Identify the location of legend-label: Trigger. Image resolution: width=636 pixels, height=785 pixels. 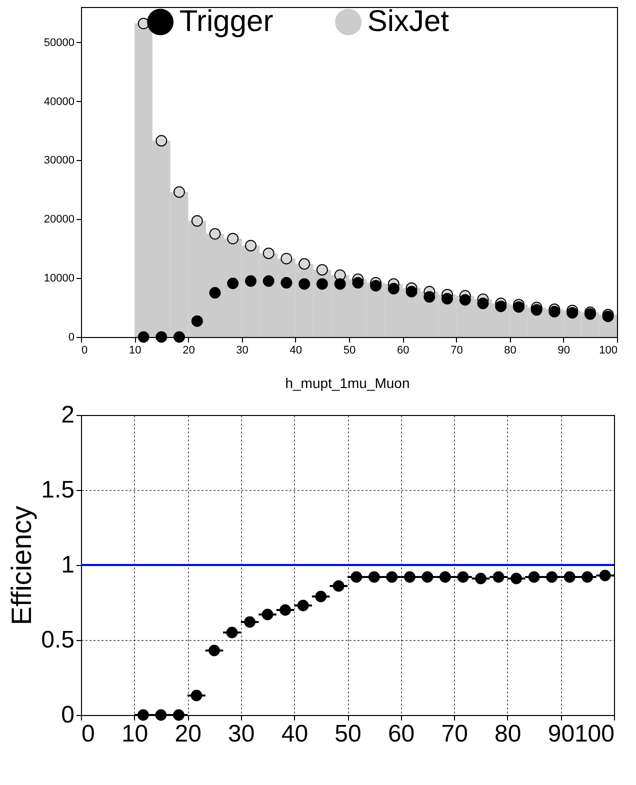
(226, 21).